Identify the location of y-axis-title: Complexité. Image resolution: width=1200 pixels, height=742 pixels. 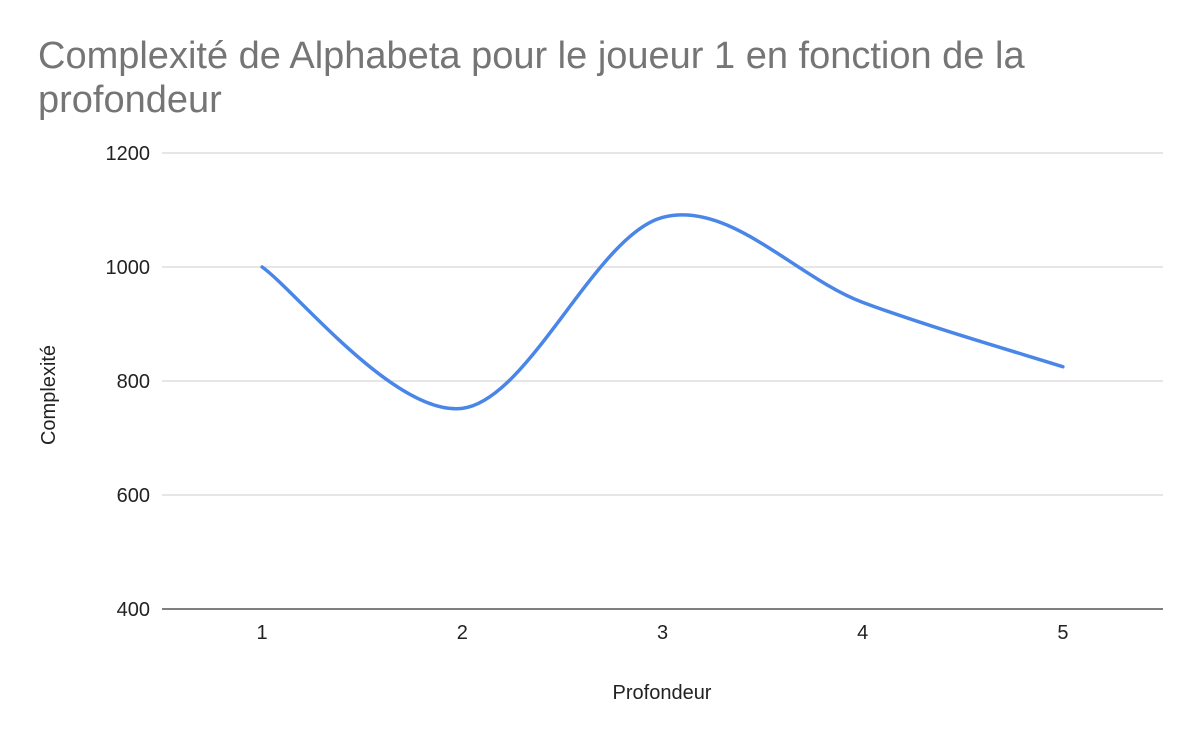
(49, 395).